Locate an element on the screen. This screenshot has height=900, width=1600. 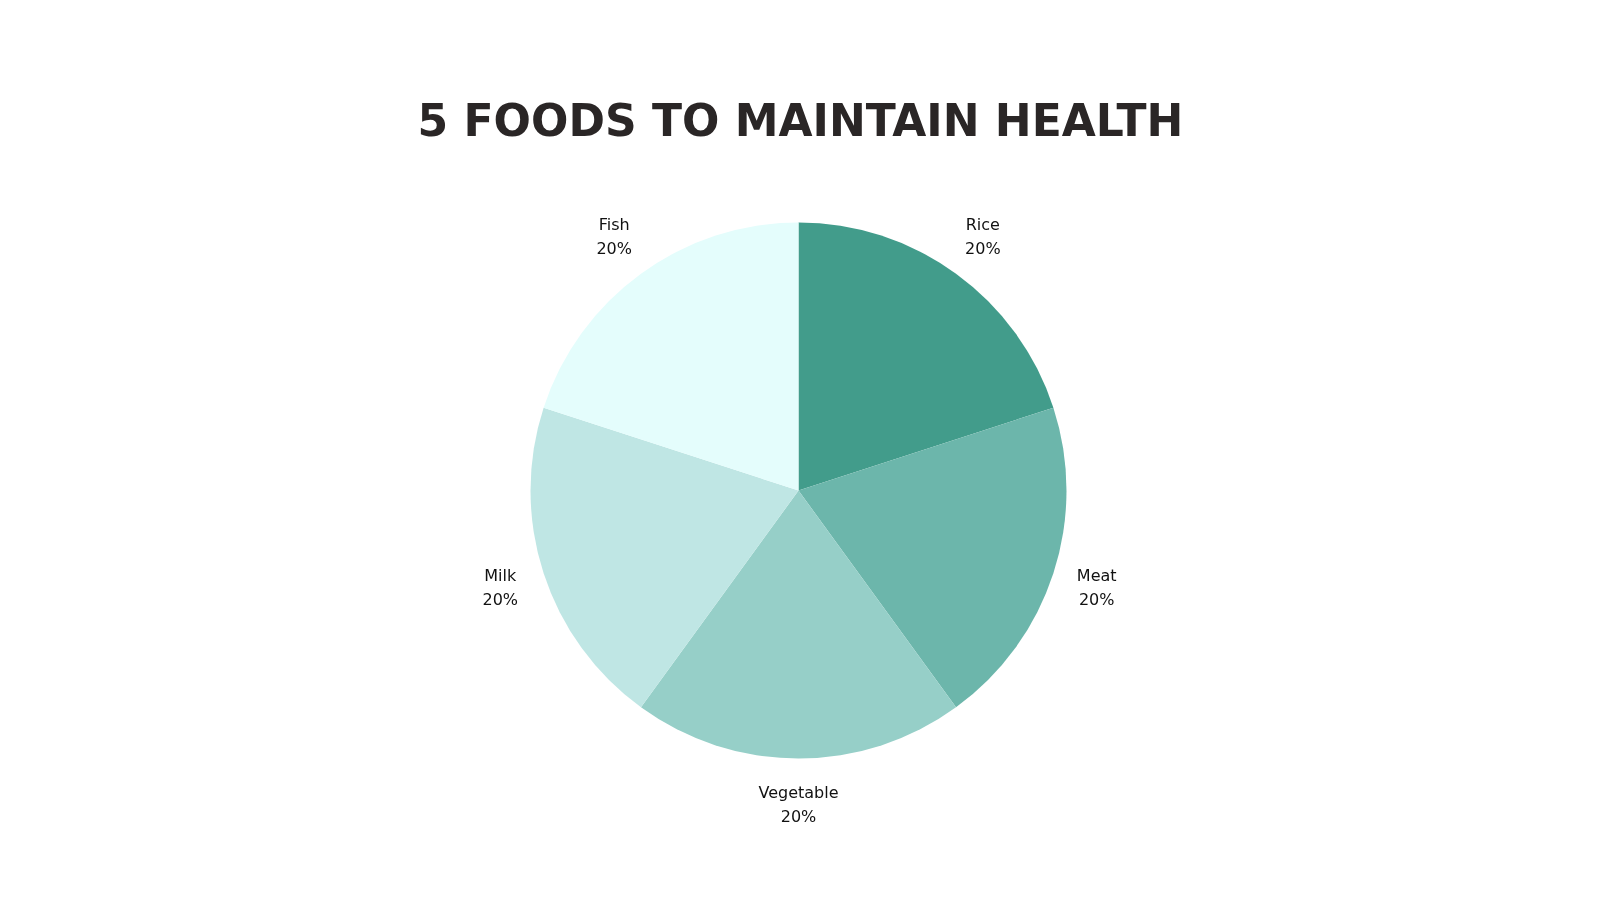
slice-label: Rice is located at coordinates (982, 225).